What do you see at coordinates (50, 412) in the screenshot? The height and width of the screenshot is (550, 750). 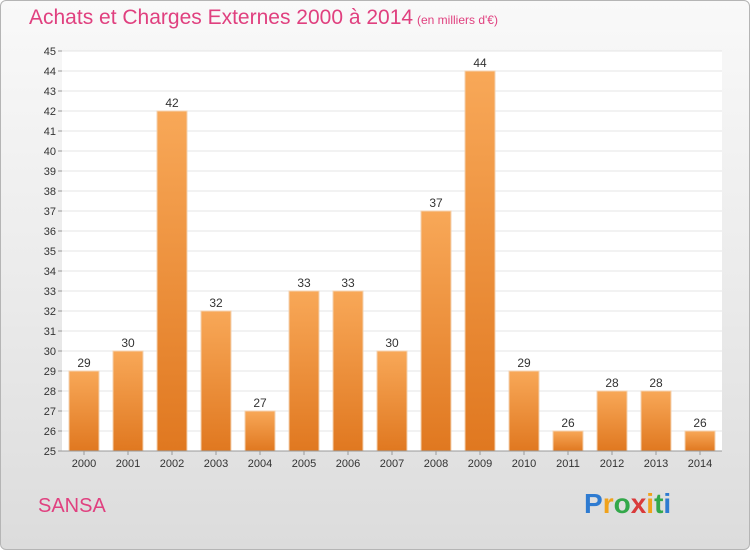 I see `y-tick-label: 27` at bounding box center [50, 412].